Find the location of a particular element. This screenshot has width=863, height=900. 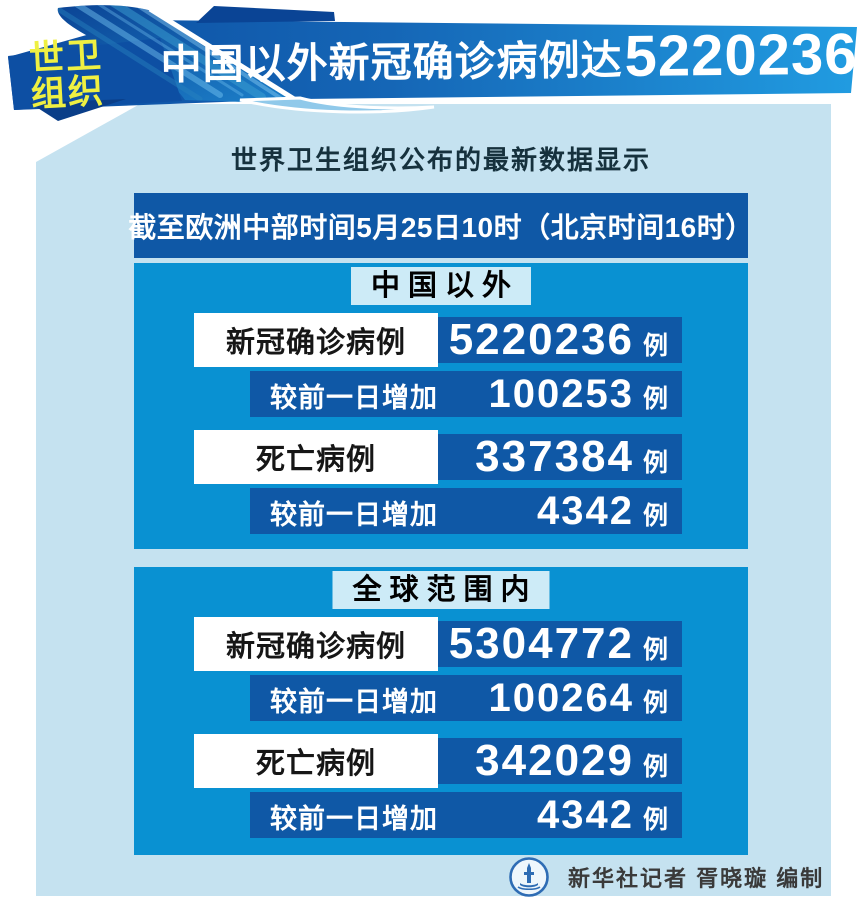

who-badge: 世卫 组织 is located at coordinates (95, 75).